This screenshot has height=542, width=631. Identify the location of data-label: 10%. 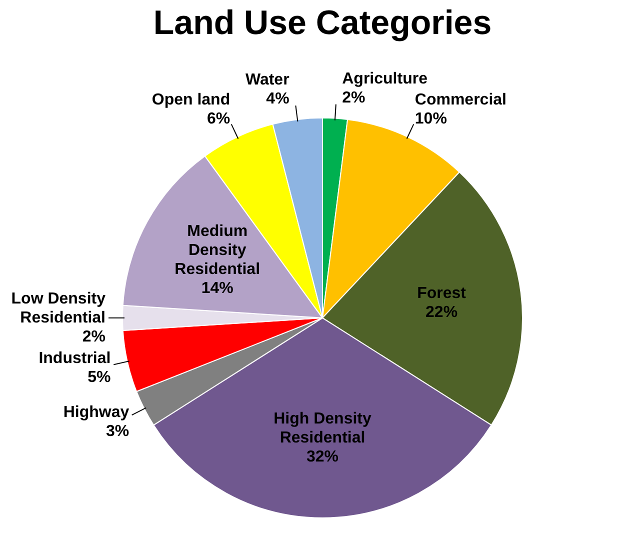
(430, 119).